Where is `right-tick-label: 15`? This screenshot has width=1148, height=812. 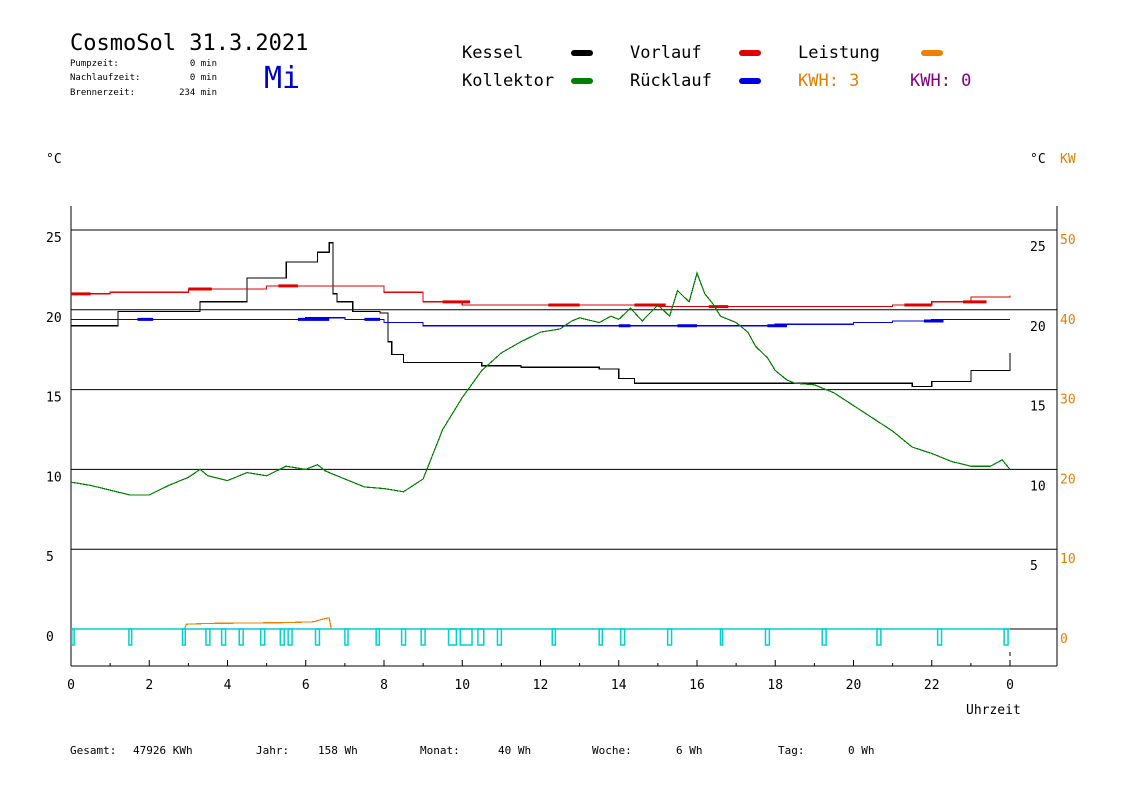
right-tick-label: 15 is located at coordinates (1038, 407).